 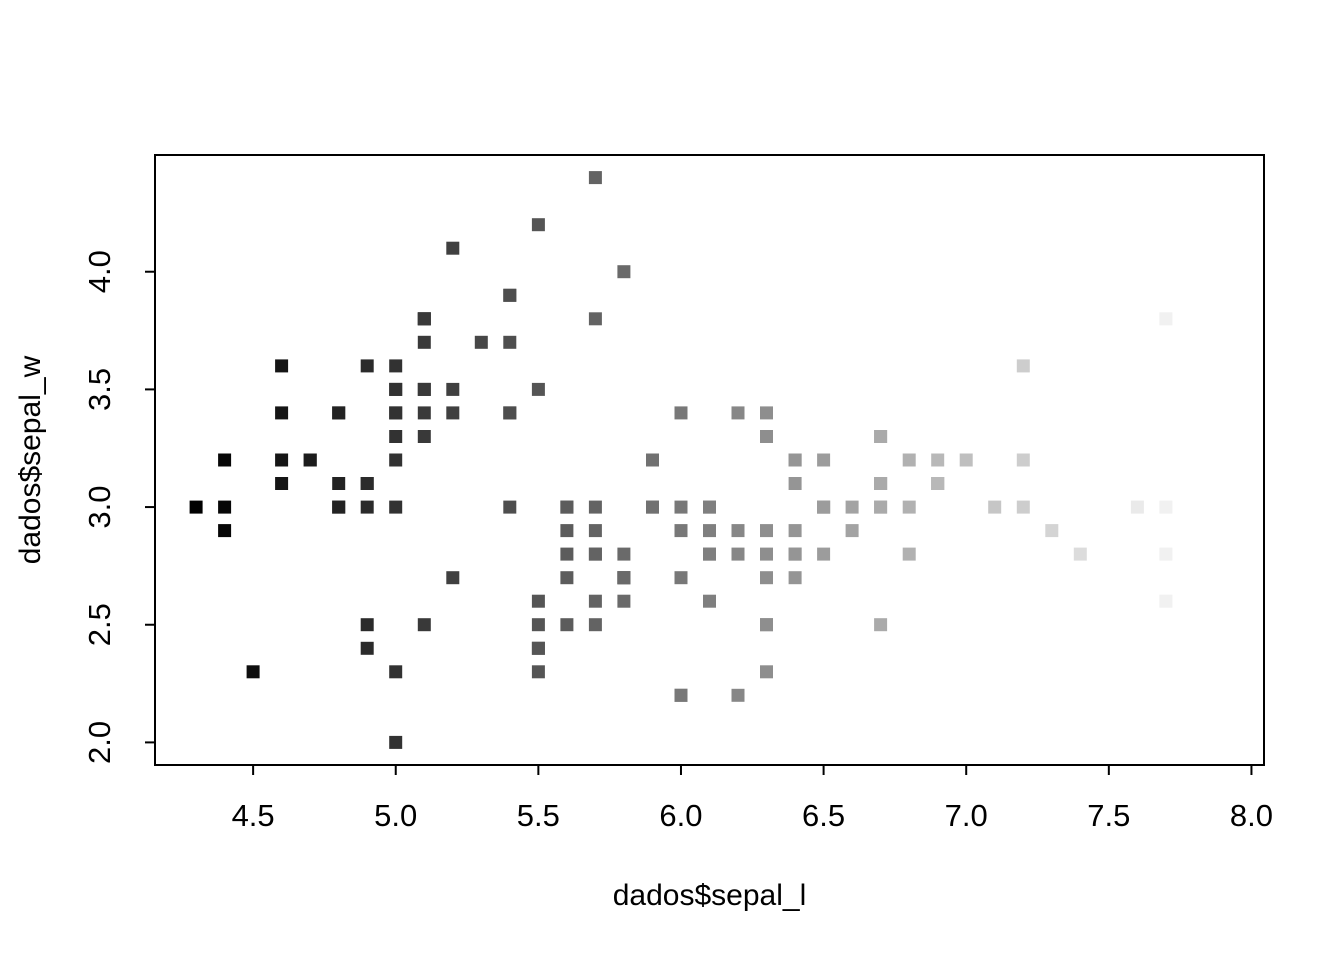 What do you see at coordinates (680, 815) in the screenshot?
I see `x-tick-label: 6.0` at bounding box center [680, 815].